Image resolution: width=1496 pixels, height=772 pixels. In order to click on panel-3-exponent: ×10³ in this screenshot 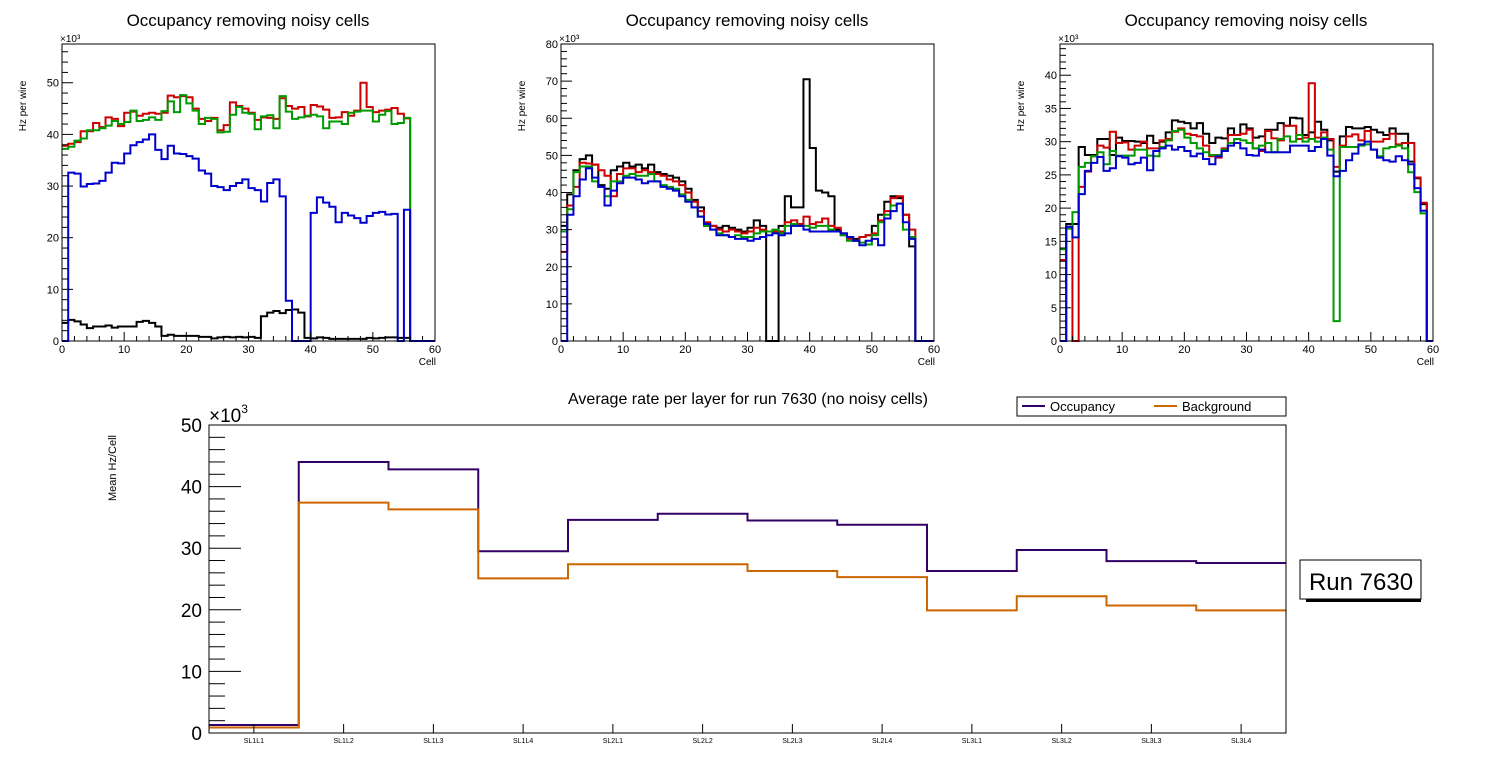, I will do `click(1068, 39)`.